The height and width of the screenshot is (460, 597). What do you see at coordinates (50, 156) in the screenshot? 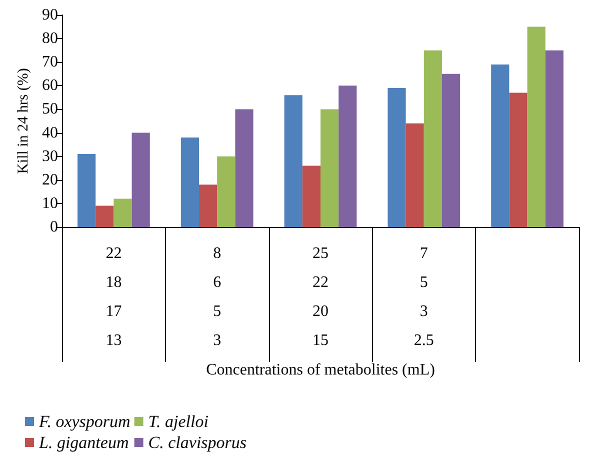
I see `y-tick-label: 30` at bounding box center [50, 156].